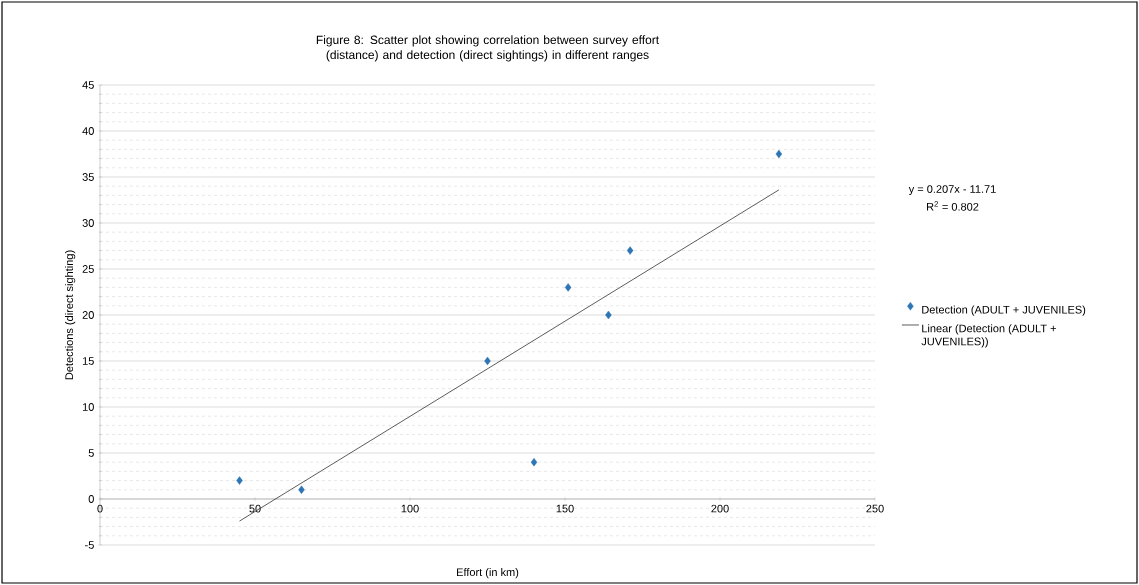 This screenshot has height=585, width=1139. What do you see at coordinates (488, 48) in the screenshot?
I see `chart-title: Figure 8: Scatter plot showing correlation between survey effort (distance) and detection (direct sightings) in different ranges` at bounding box center [488, 48].